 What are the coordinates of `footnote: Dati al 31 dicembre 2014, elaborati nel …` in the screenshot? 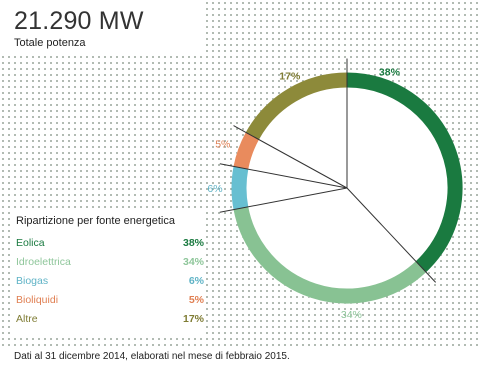 It's located at (152, 356).